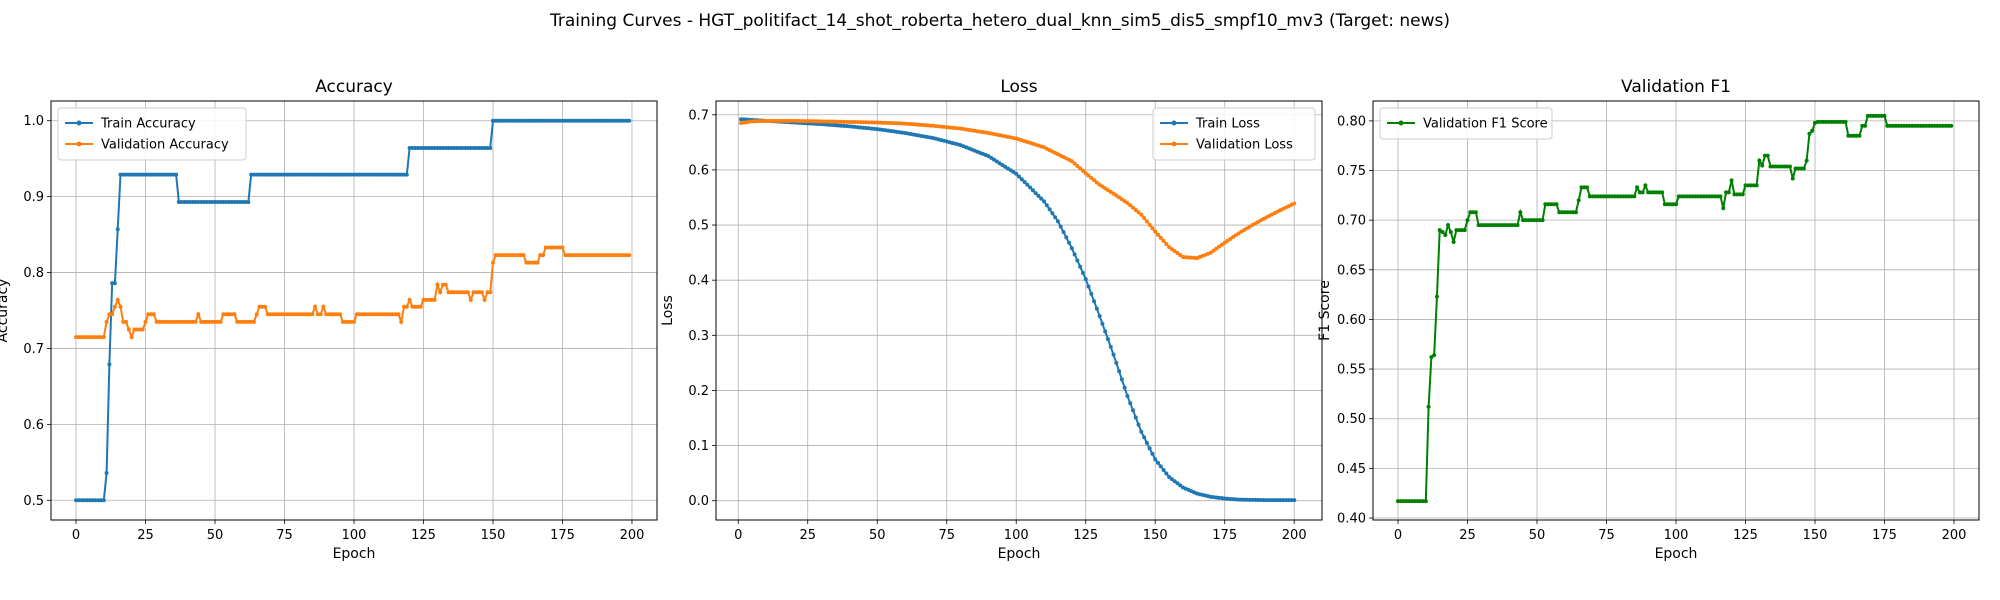 The image size is (2000, 600). What do you see at coordinates (1606, 535) in the screenshot?
I see `x-tick-label: 75` at bounding box center [1606, 535].